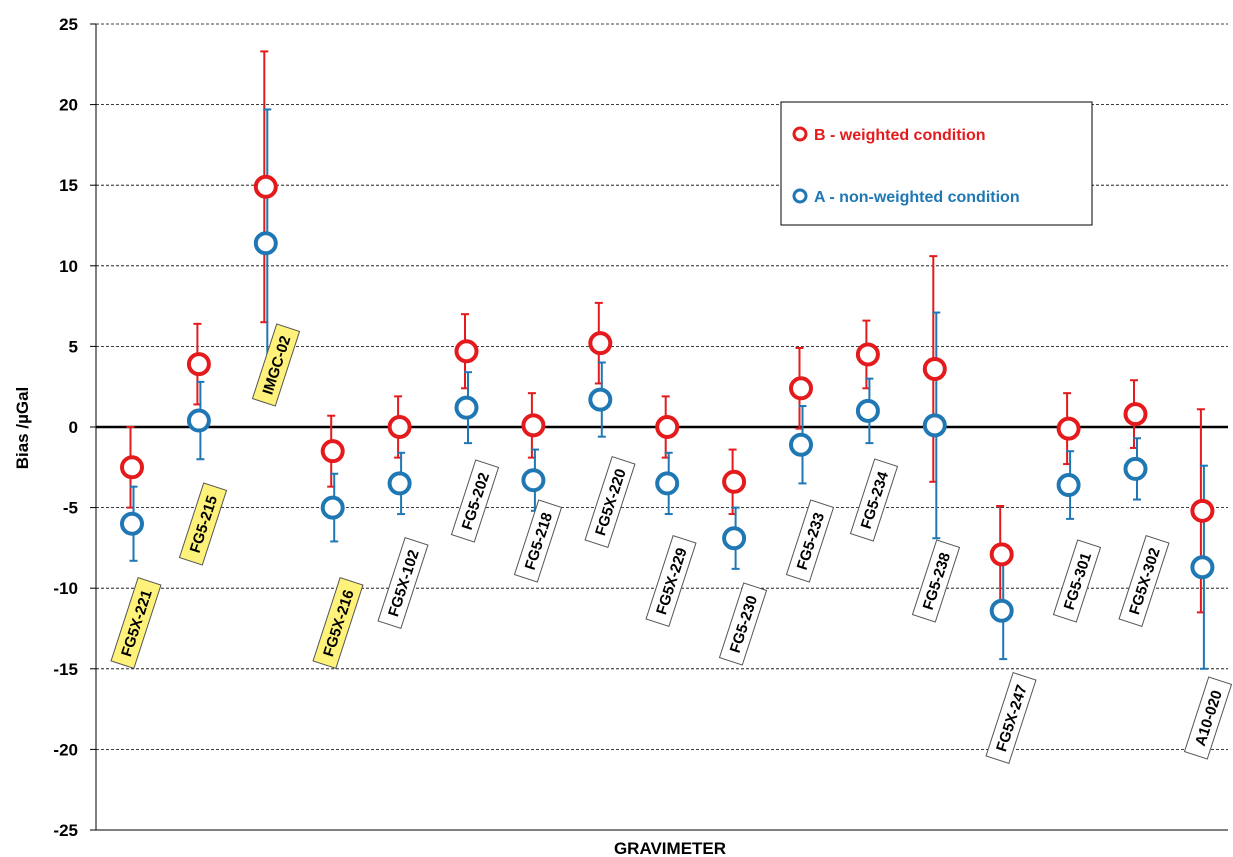 Image resolution: width=1233 pixels, height=857 pixels. Describe the element at coordinates (65, 669) in the screenshot. I see `y-tick-label: -15` at that location.